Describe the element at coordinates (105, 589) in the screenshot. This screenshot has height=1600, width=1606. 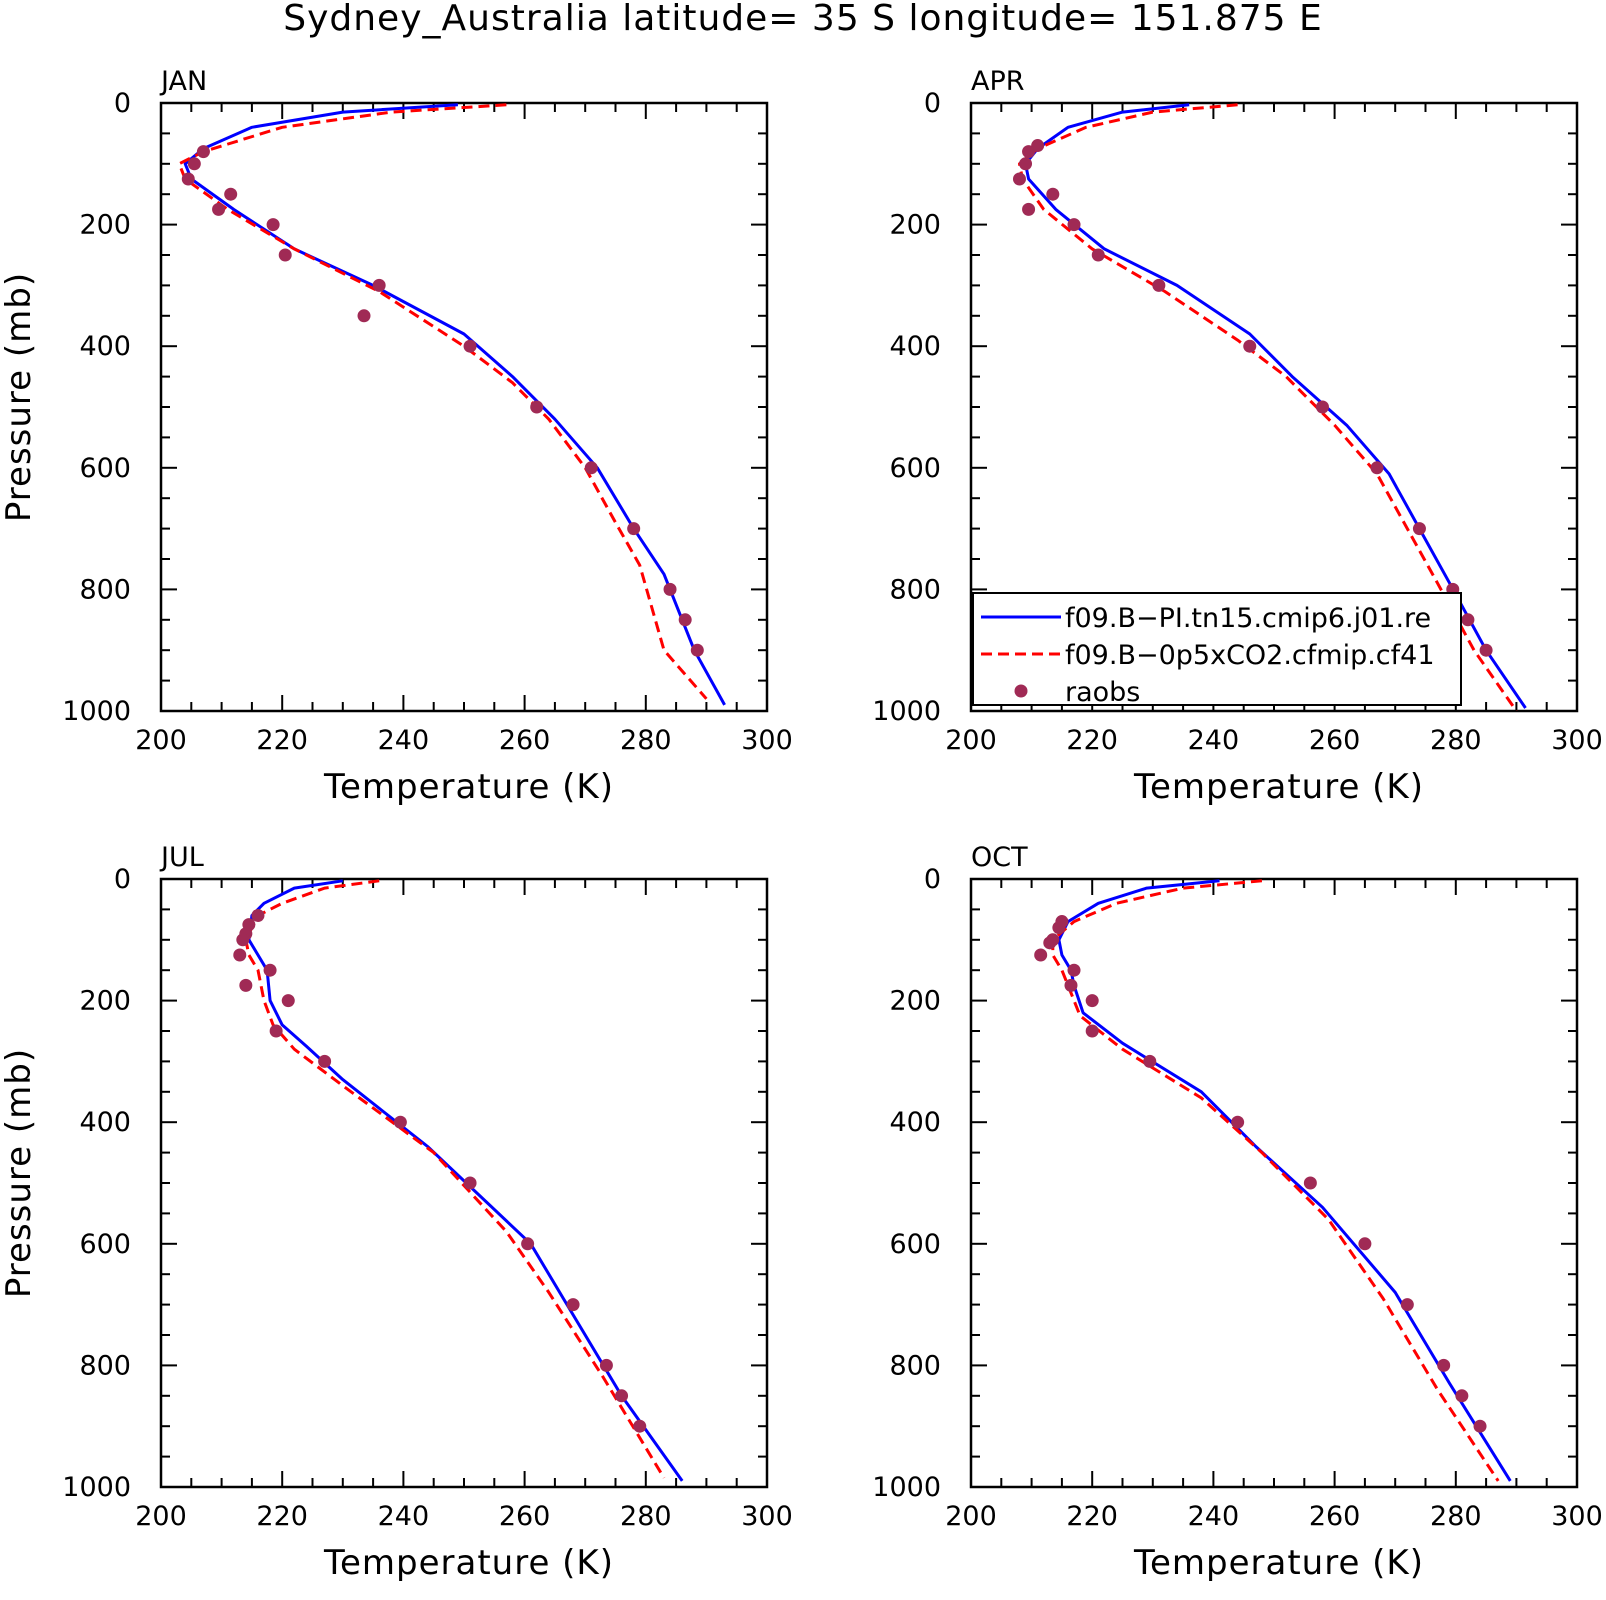
I see `y-tick-label: 800` at that location.